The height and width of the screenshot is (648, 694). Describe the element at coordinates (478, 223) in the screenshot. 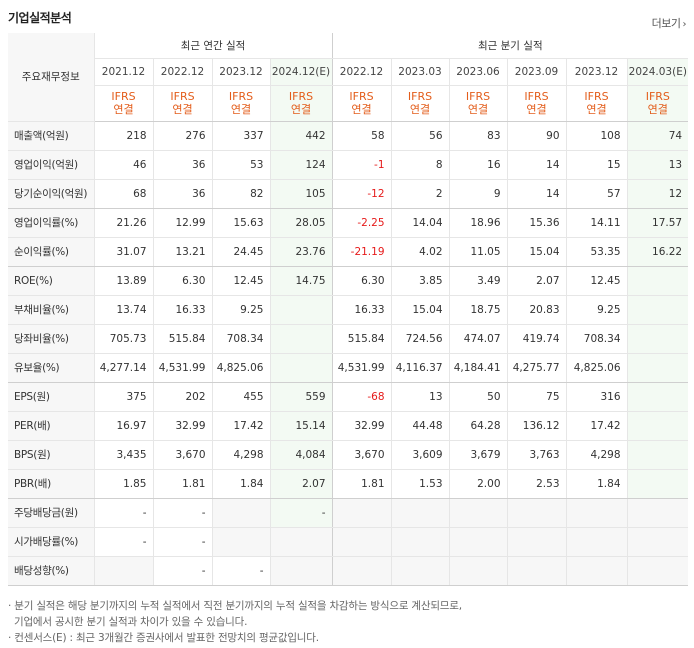

I see `table-cell: 18.96` at that location.